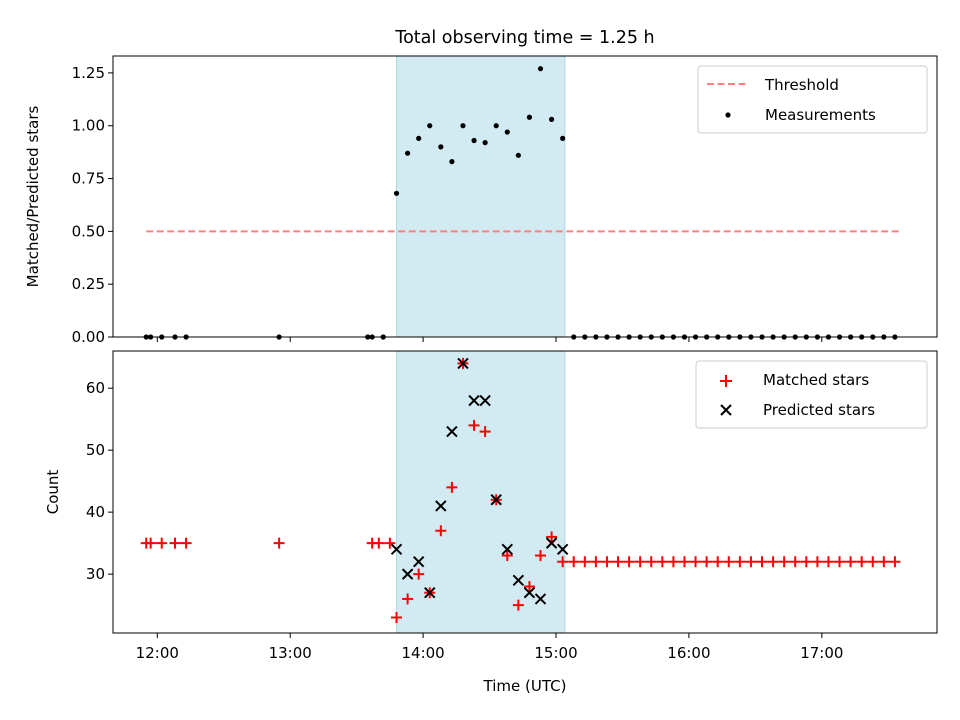  What do you see at coordinates (88, 231) in the screenshot?
I see `y-tick-label: 0.50` at bounding box center [88, 231].